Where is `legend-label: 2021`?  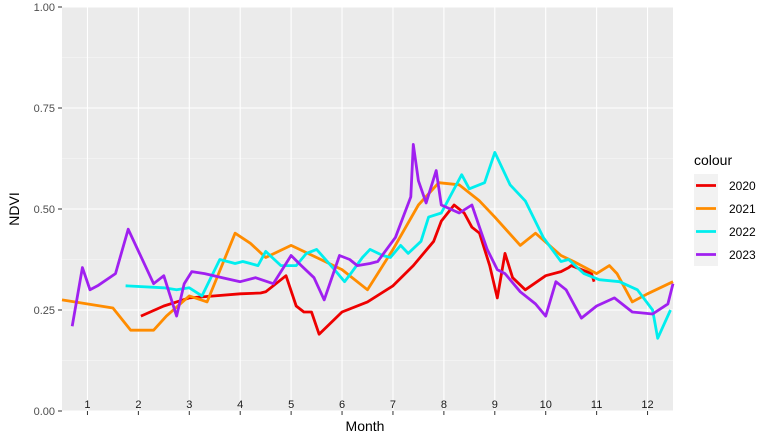 legend-label: 2021 is located at coordinates (742, 209).